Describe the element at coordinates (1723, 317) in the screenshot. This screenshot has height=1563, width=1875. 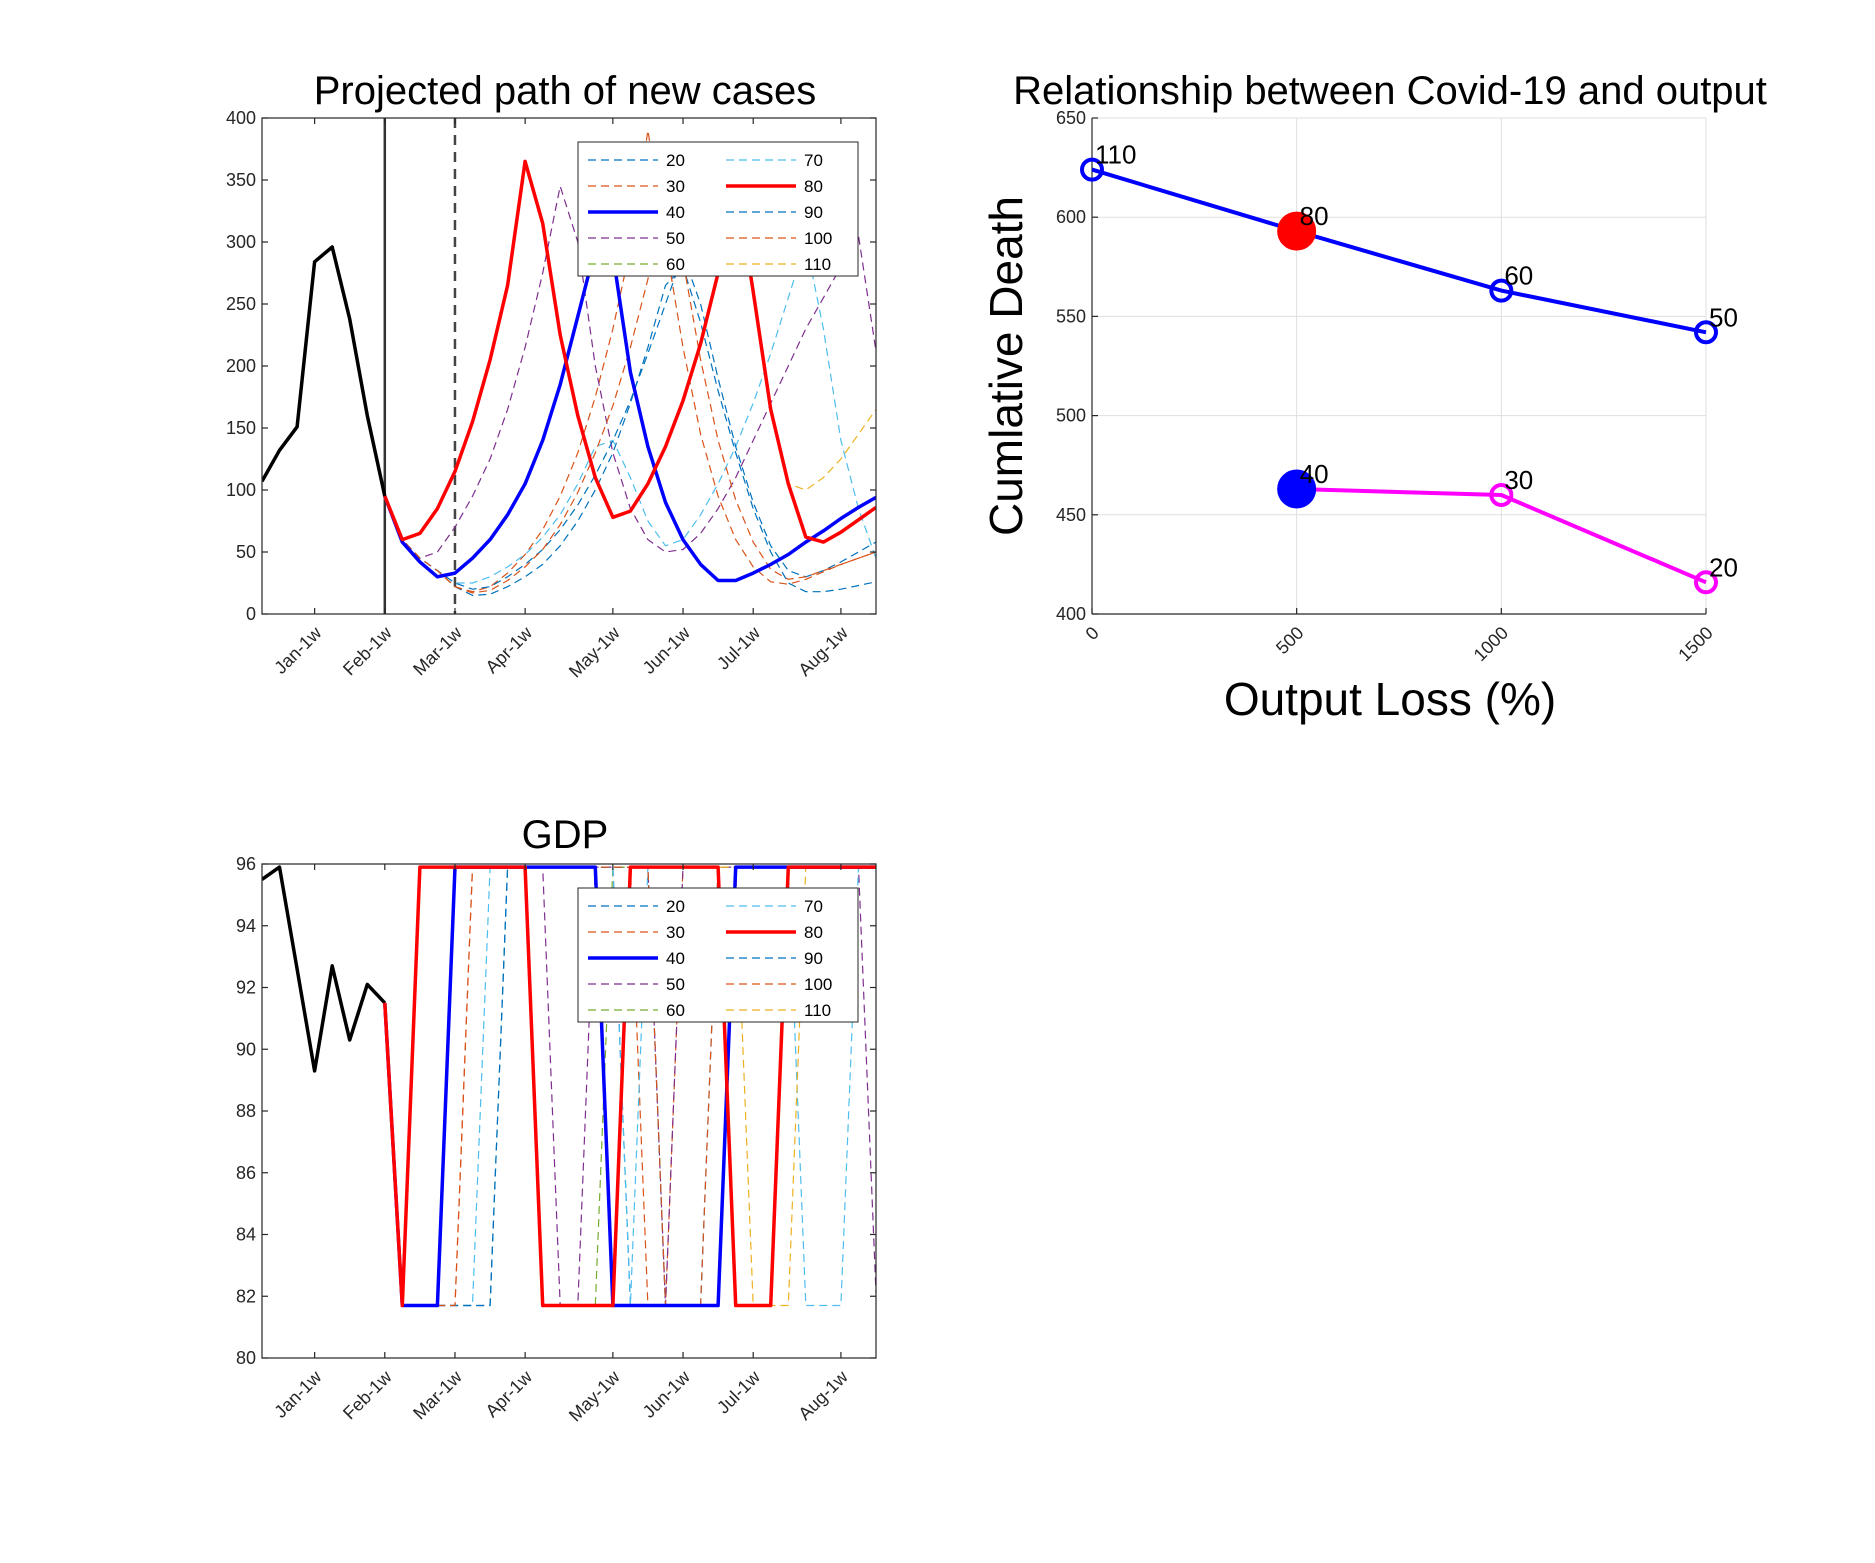
I see `relation-point-label-50: 50` at that location.